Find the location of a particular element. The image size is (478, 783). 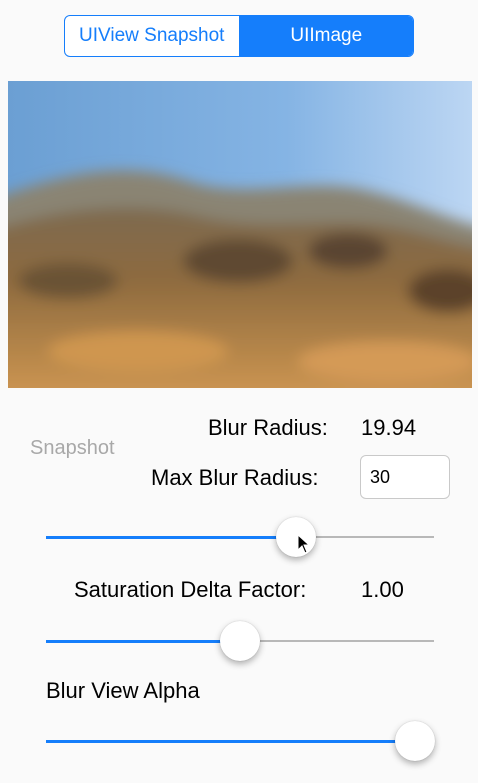

segment-uiview-snapshot: UIView Snapshot is located at coordinates (152, 35).